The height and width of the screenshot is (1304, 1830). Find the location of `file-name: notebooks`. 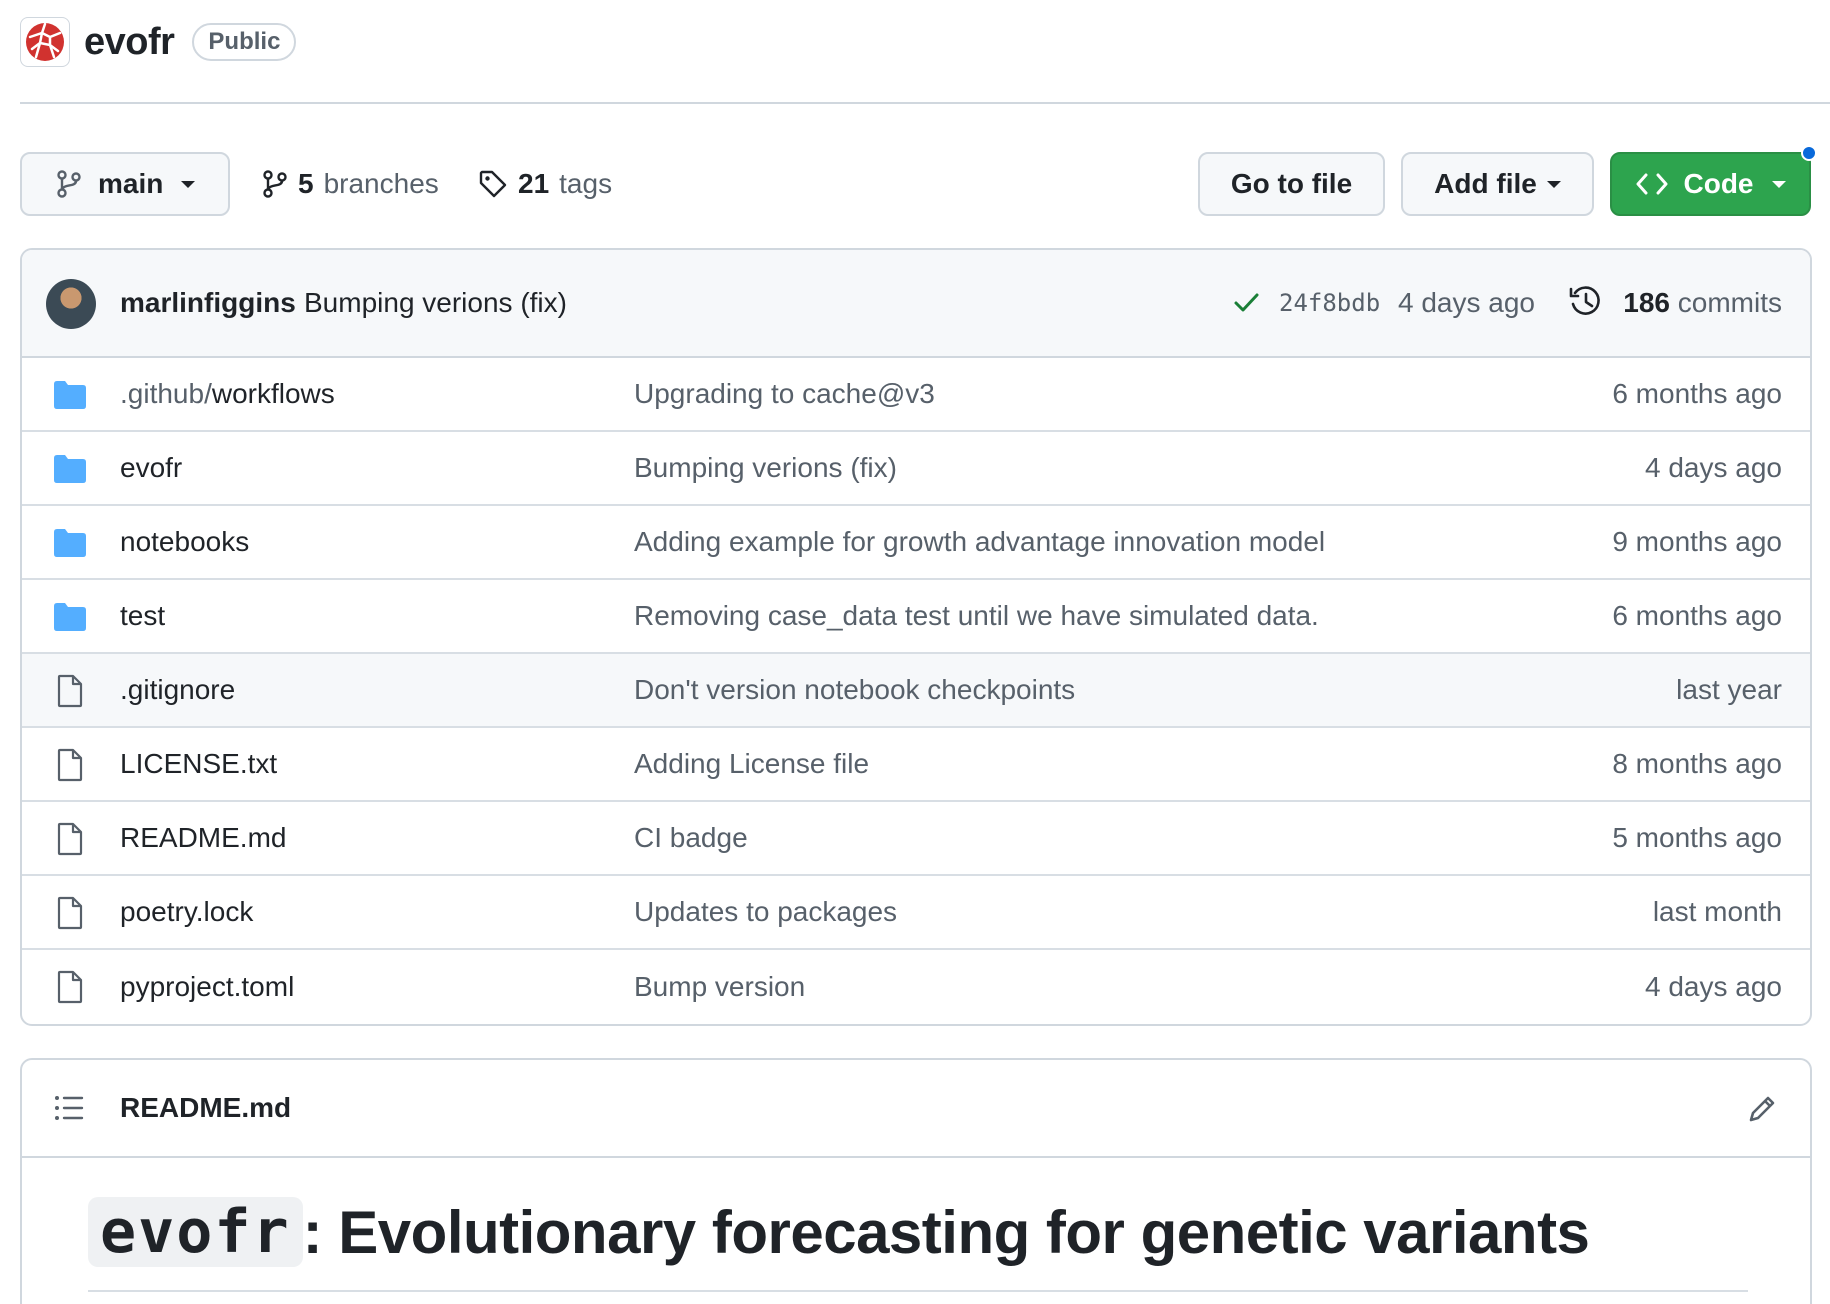

file-name: notebooks is located at coordinates (185, 541).